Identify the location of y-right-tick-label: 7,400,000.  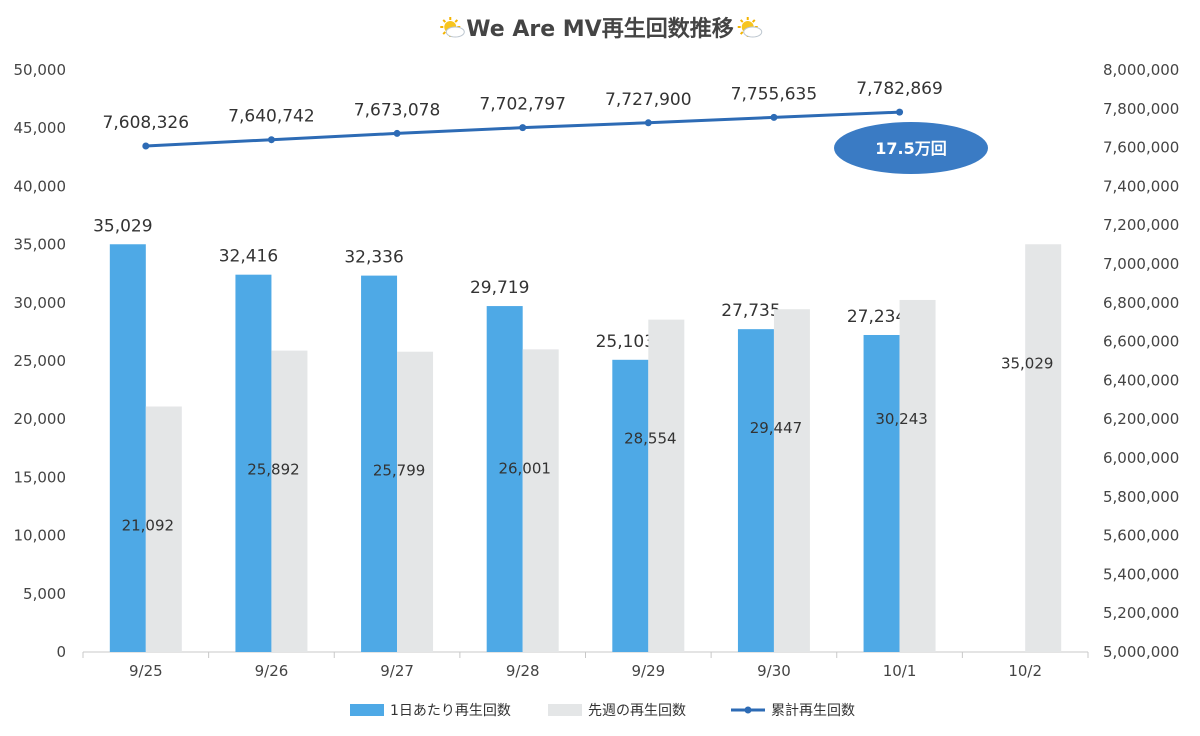
(1141, 186).